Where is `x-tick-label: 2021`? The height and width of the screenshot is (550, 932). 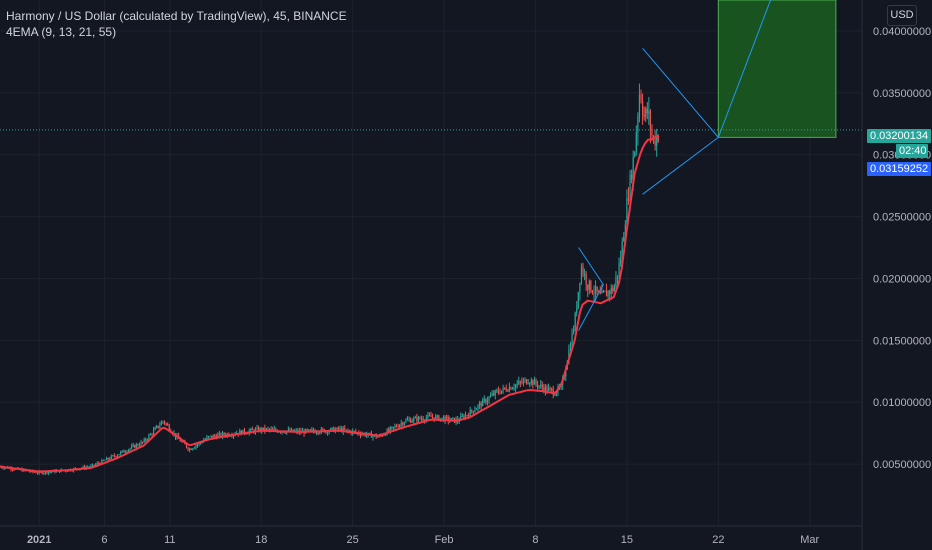 x-tick-label: 2021 is located at coordinates (39, 540).